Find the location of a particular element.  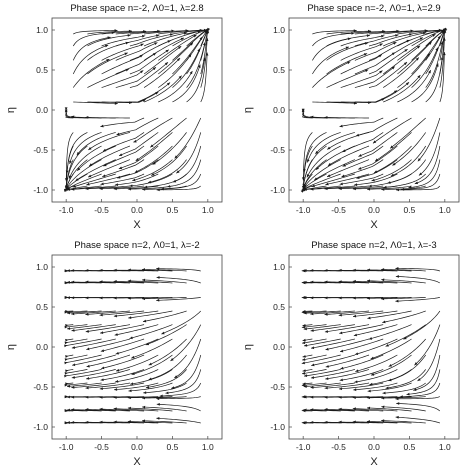

plot-frame is located at coordinates (374, 110).